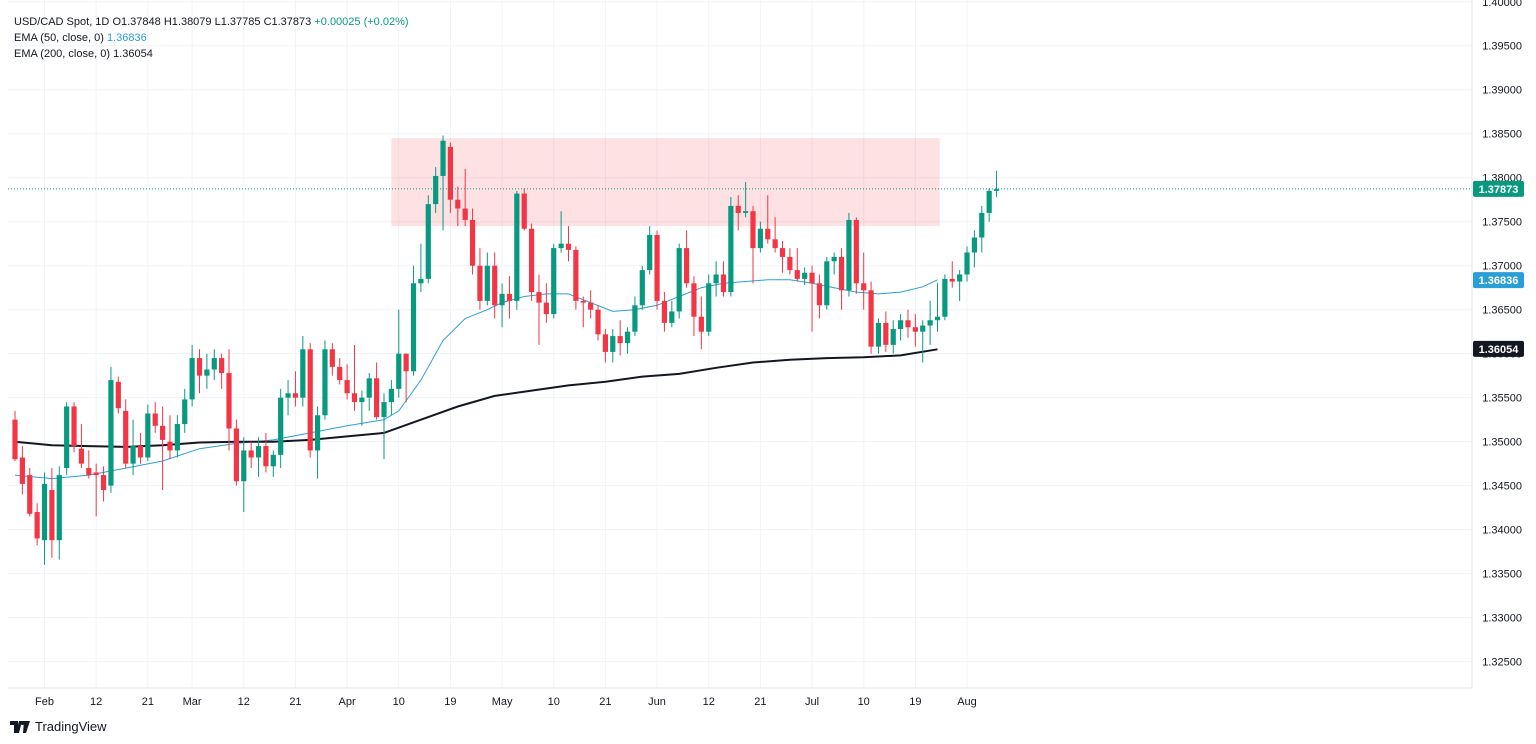 This screenshot has height=744, width=1536. I want to click on price-tag-label-0: 1.37873, so click(1499, 190).